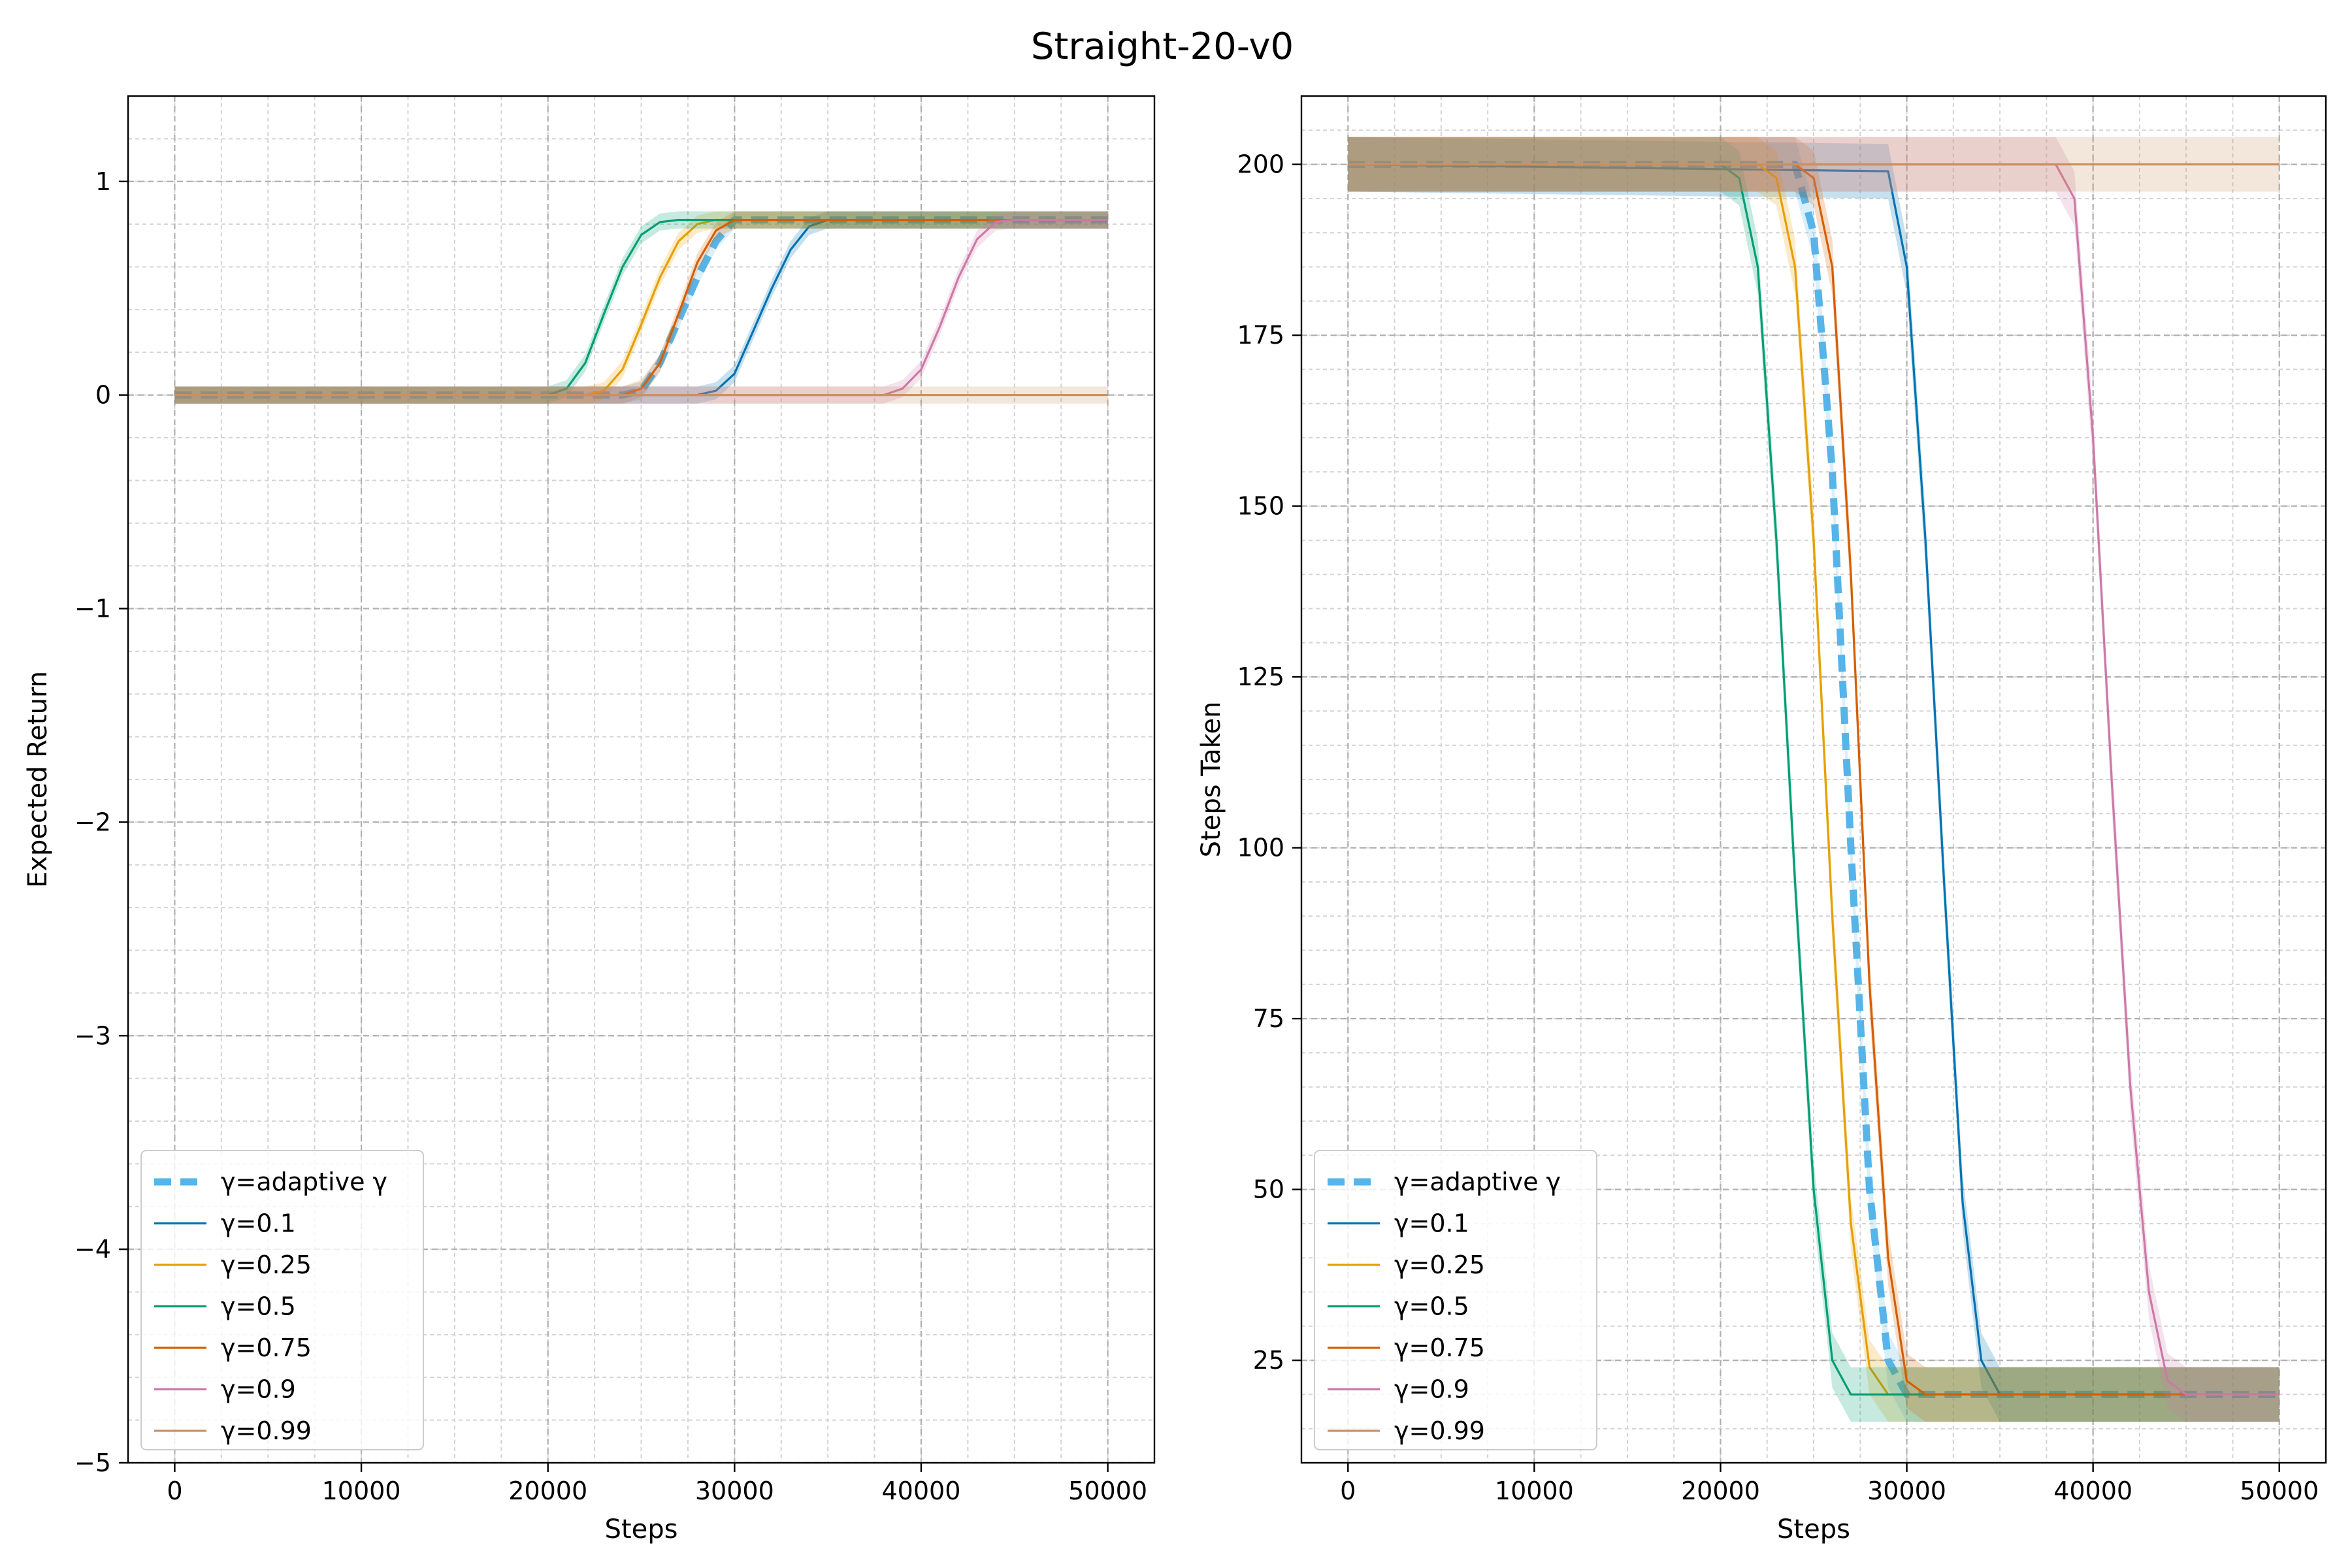 This screenshot has width=2352, height=1568. Describe the element at coordinates (38, 779) in the screenshot. I see `y-axis-label: Expected Return` at that location.